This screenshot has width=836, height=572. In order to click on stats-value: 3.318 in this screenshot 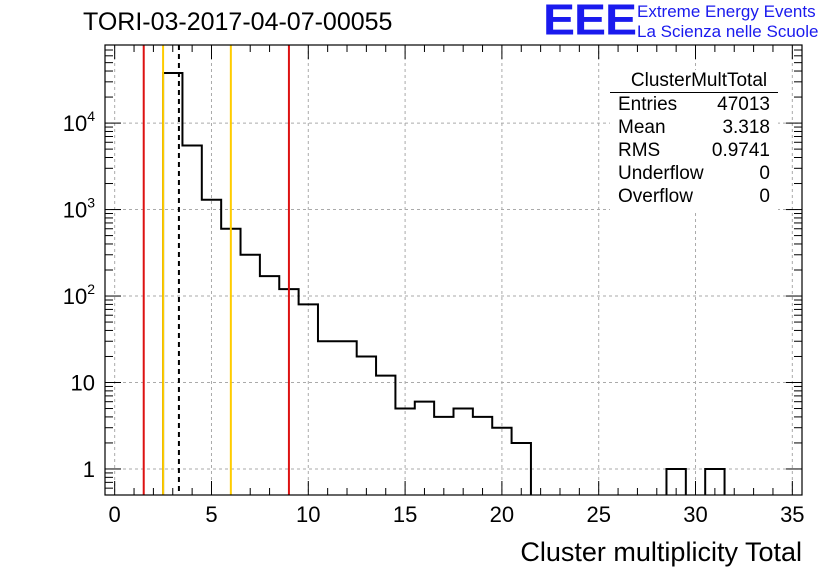, I will do `click(746, 127)`.